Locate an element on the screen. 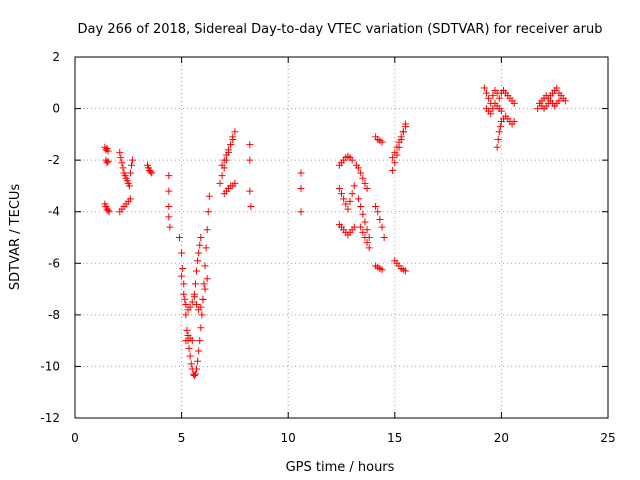 Image resolution: width=640 pixels, height=480 pixels. series-arc-15c is located at coordinates (400, 266).